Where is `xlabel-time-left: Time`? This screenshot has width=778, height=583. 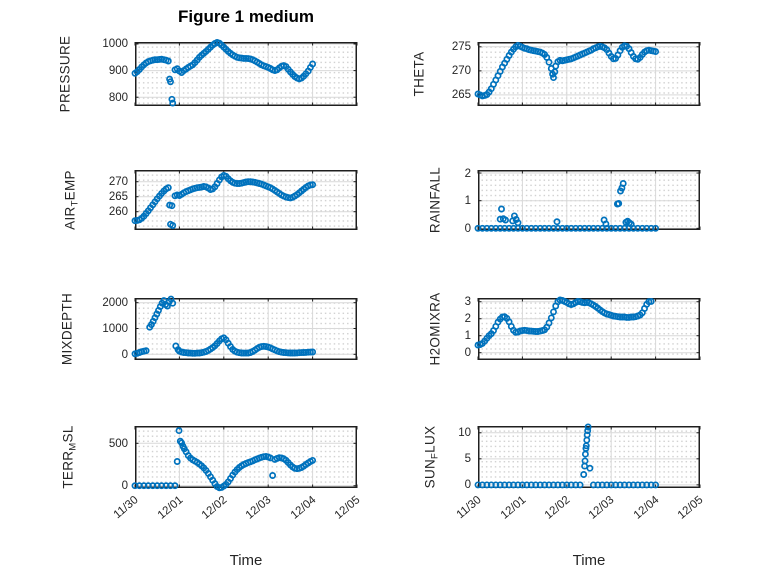 xlabel-time-left: Time is located at coordinates (246, 560).